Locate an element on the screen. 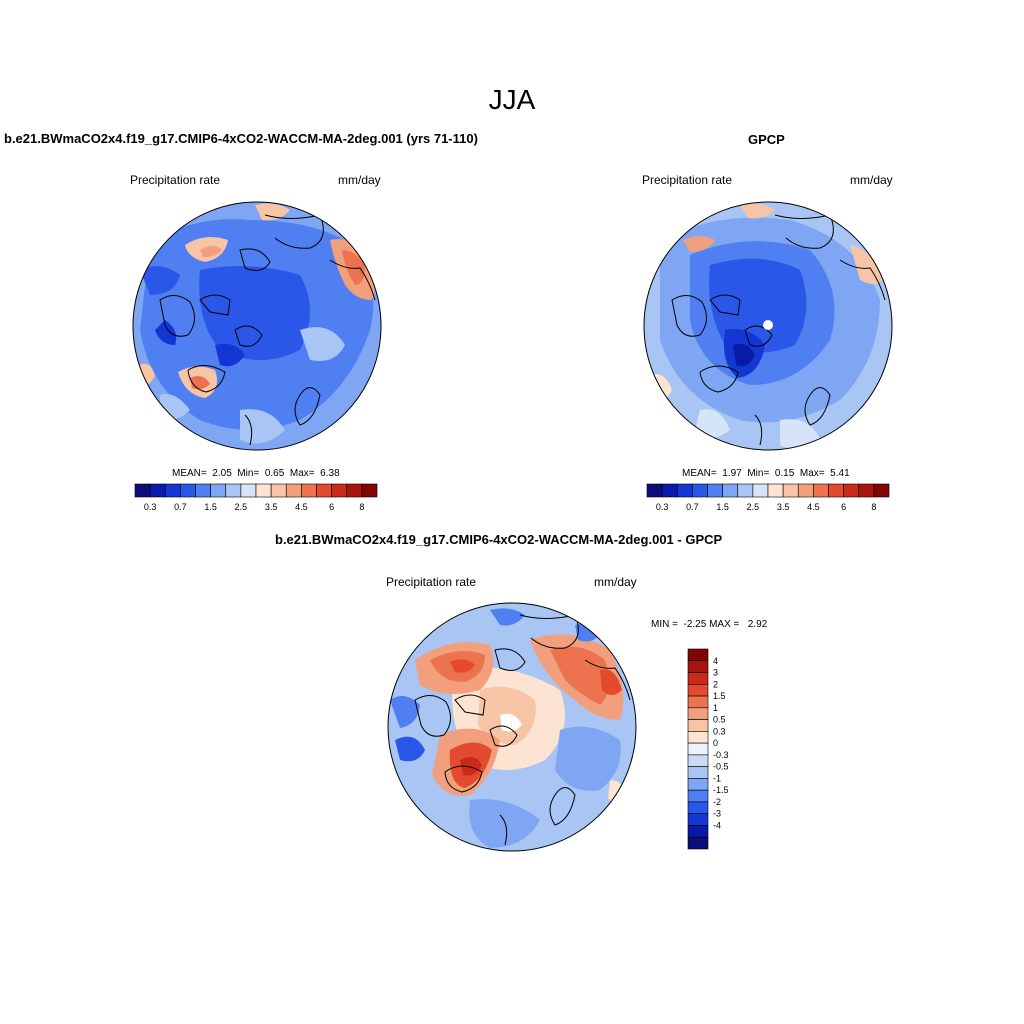  diff-colorbar-tick-label: -4 is located at coordinates (717, 825).